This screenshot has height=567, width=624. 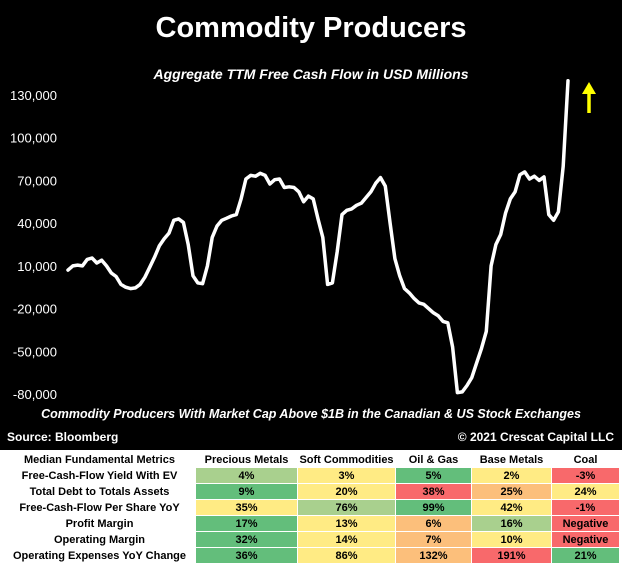 What do you see at coordinates (511, 491) in the screenshot?
I see `metric-value-cell: 25%` at bounding box center [511, 491].